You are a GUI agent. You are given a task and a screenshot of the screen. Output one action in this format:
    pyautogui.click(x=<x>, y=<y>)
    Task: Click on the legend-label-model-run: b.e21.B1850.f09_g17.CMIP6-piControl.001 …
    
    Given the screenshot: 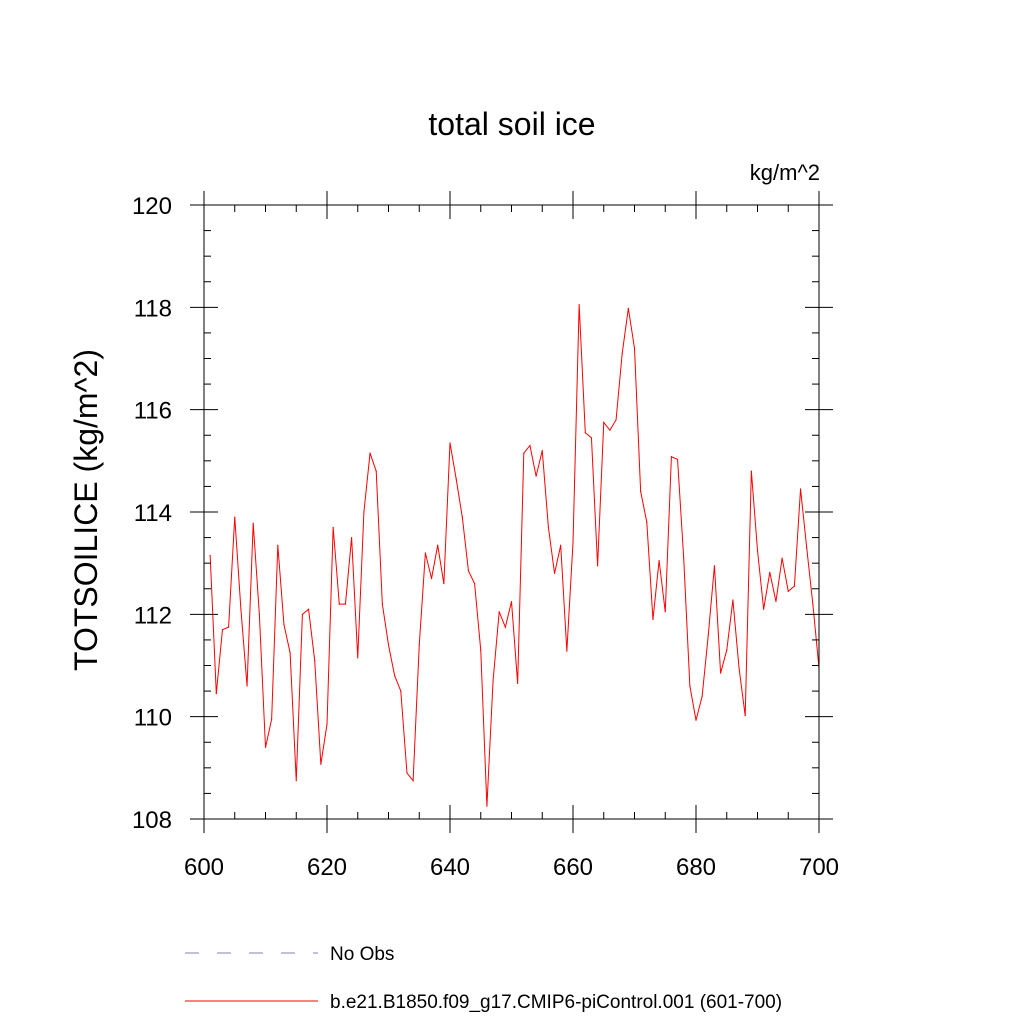 What is the action you would take?
    pyautogui.click(x=556, y=1002)
    